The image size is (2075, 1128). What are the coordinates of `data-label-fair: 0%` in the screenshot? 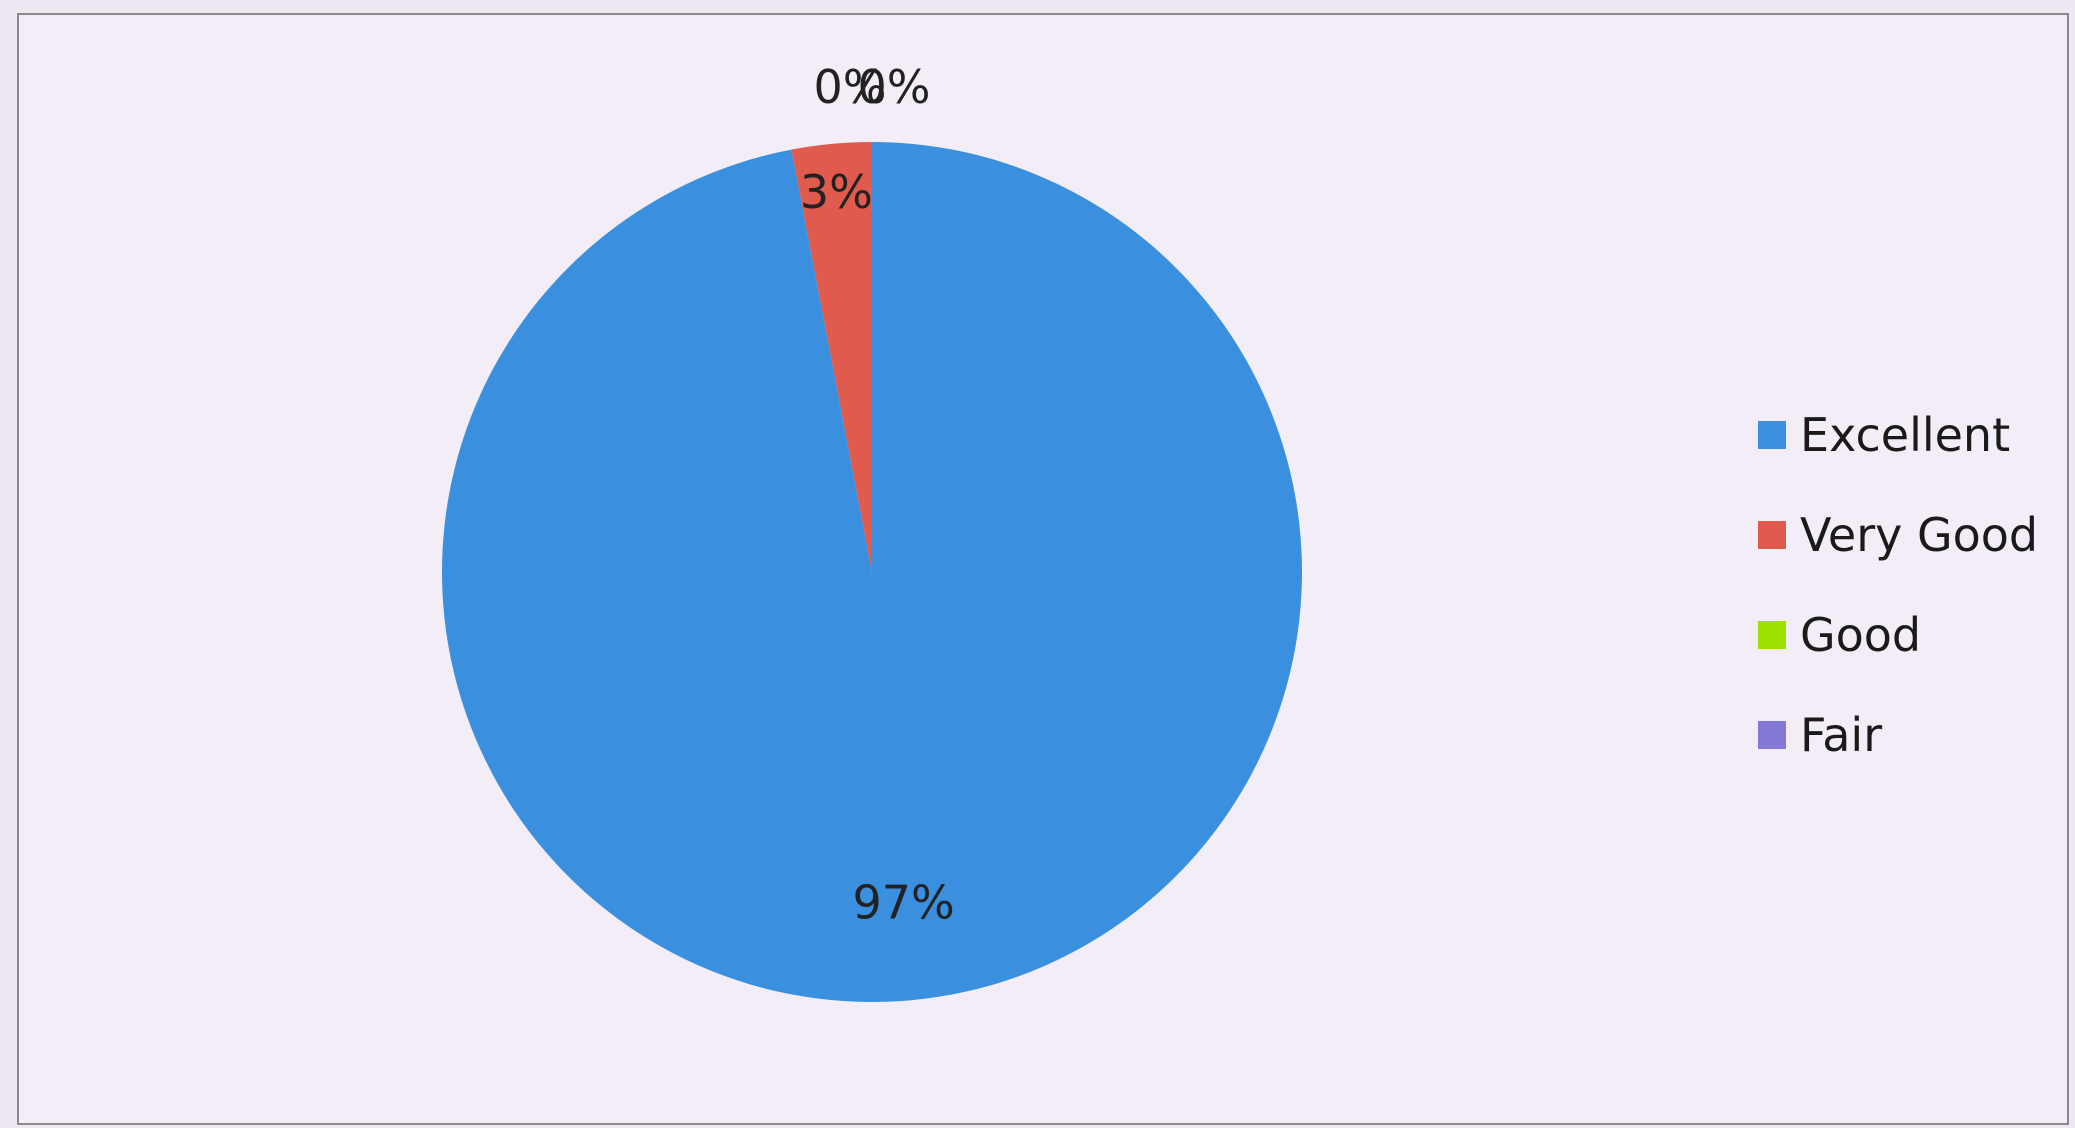 It's located at (894, 87).